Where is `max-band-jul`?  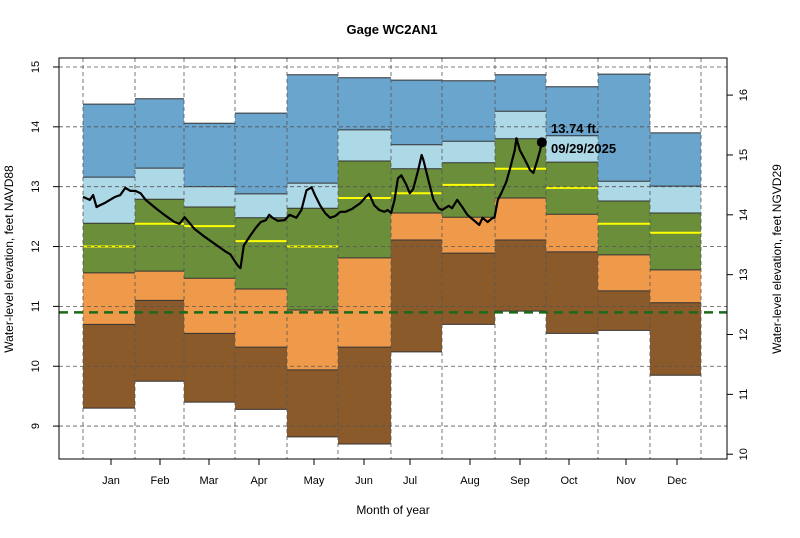 max-band-jul is located at coordinates (416, 112).